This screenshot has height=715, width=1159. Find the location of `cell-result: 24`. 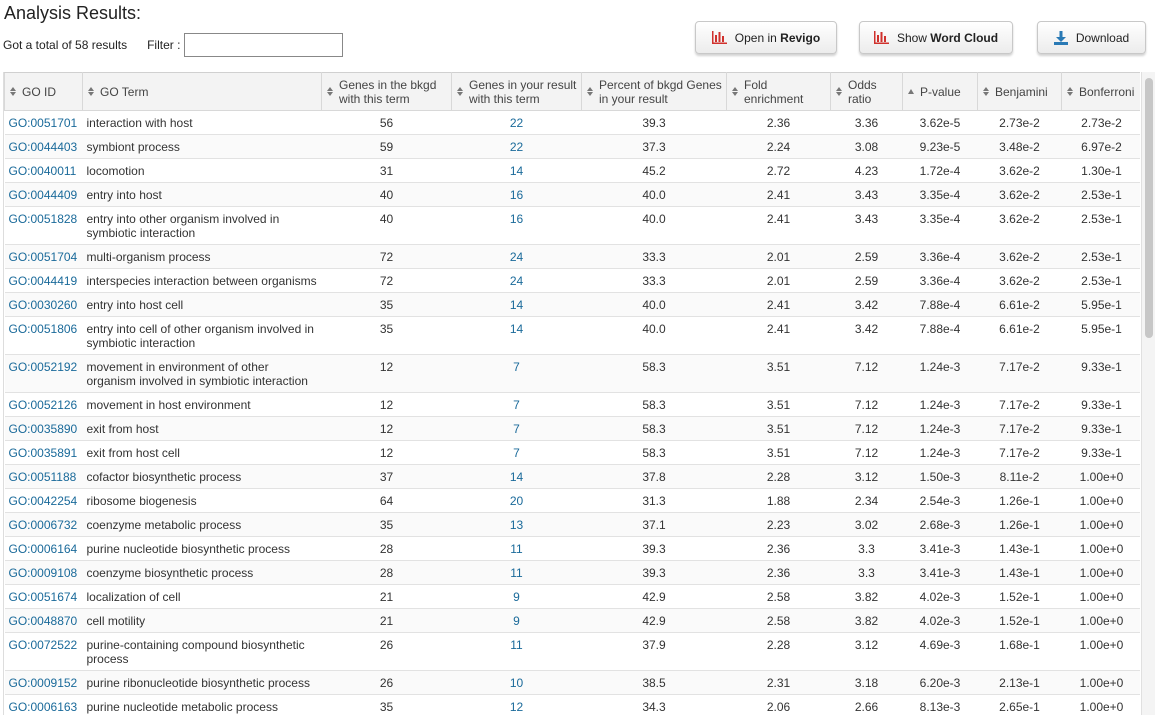

cell-result: 24 is located at coordinates (516, 256).